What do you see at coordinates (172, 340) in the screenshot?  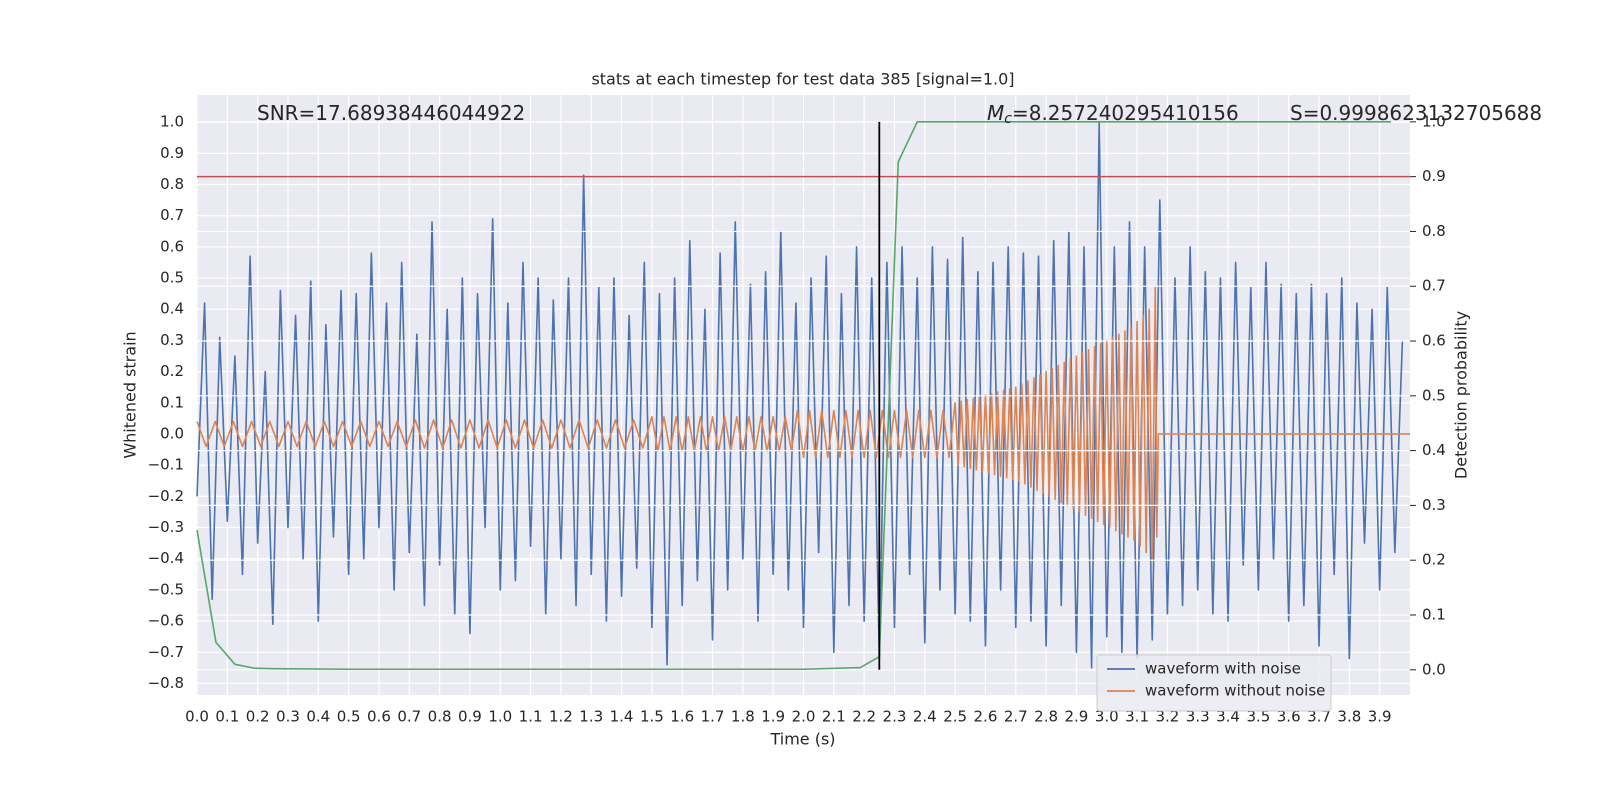 I see `y-tick-label: 0.3` at bounding box center [172, 340].